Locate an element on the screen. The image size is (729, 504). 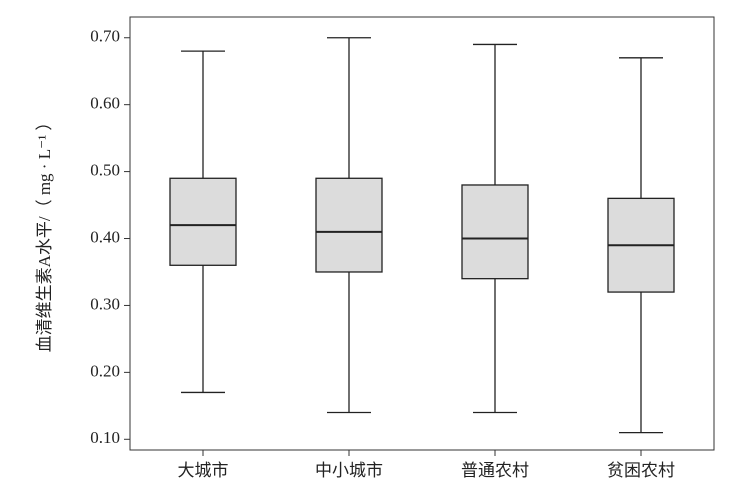
y-tick-label: 0.60 is located at coordinates (105, 103).